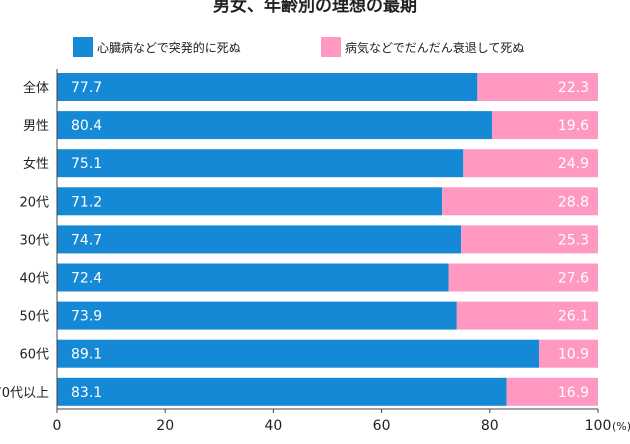 The width and height of the screenshot is (630, 444). What do you see at coordinates (573, 164) in the screenshot?
I see `value-label-gradual: 24.9` at bounding box center [573, 164].